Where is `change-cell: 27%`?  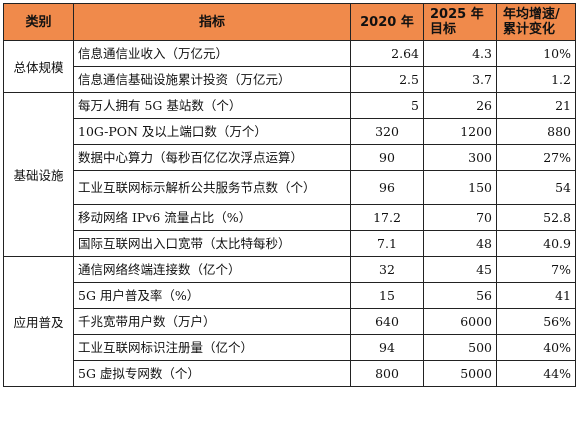
change-cell: 27% is located at coordinates (536, 157).